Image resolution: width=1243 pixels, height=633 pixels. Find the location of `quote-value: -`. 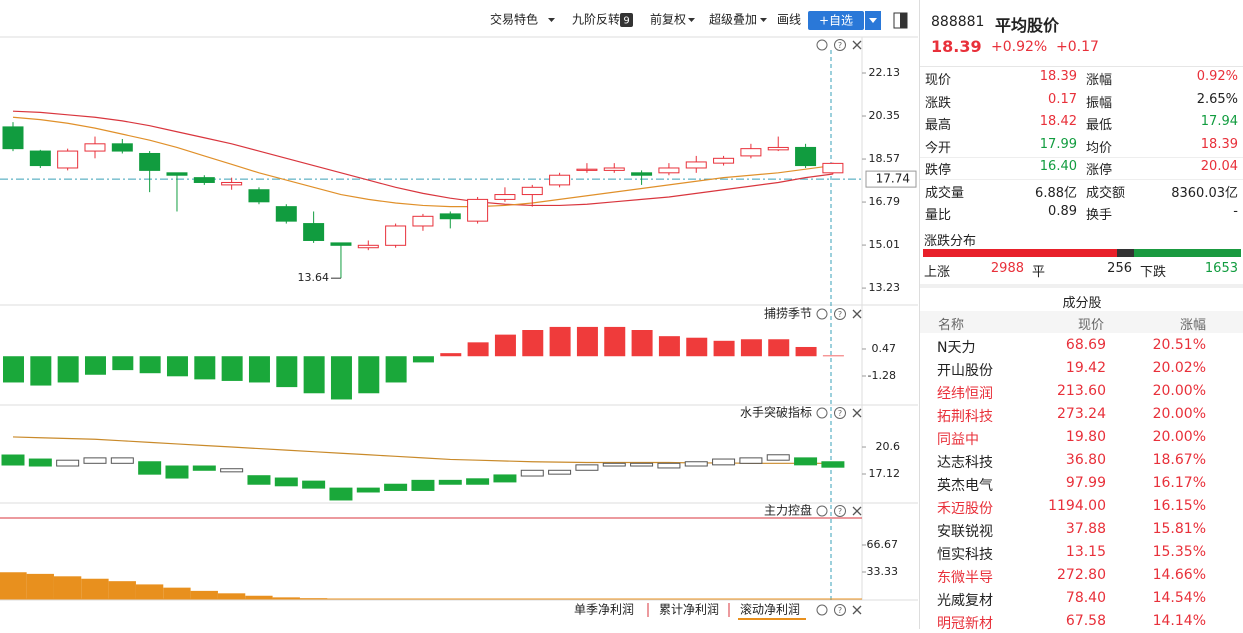

quote-value: - is located at coordinates (1235, 211).